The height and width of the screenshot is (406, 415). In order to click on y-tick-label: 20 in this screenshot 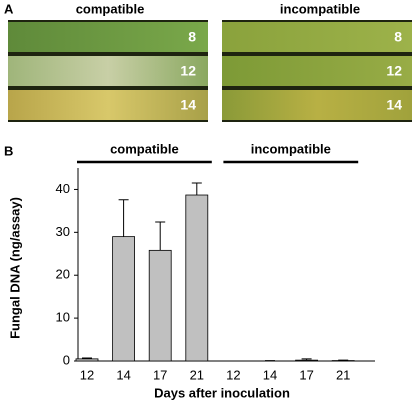, I will do `click(63, 274)`.